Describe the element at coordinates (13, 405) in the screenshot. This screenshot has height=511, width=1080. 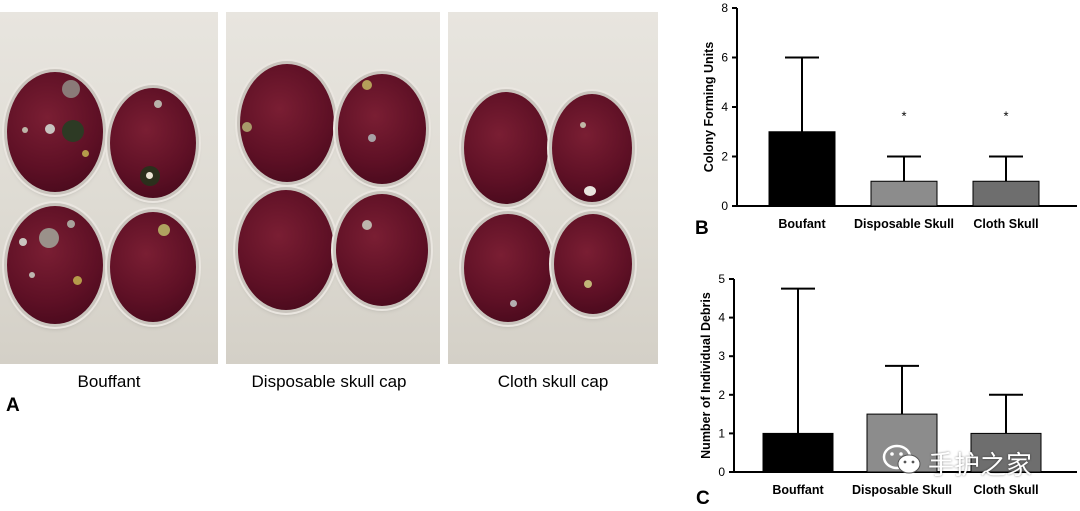
I see `panel-label-a: A` at that location.